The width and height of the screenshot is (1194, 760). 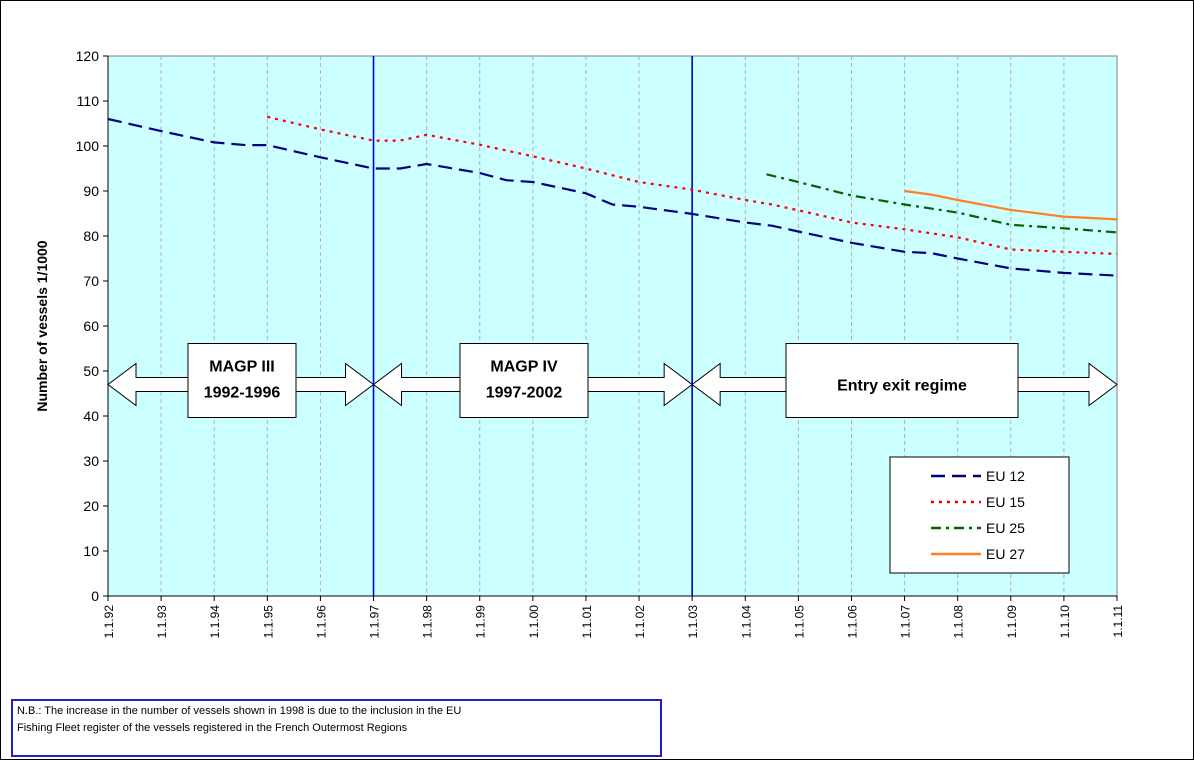 I want to click on legend-label: EU 15, so click(x=1005, y=502).